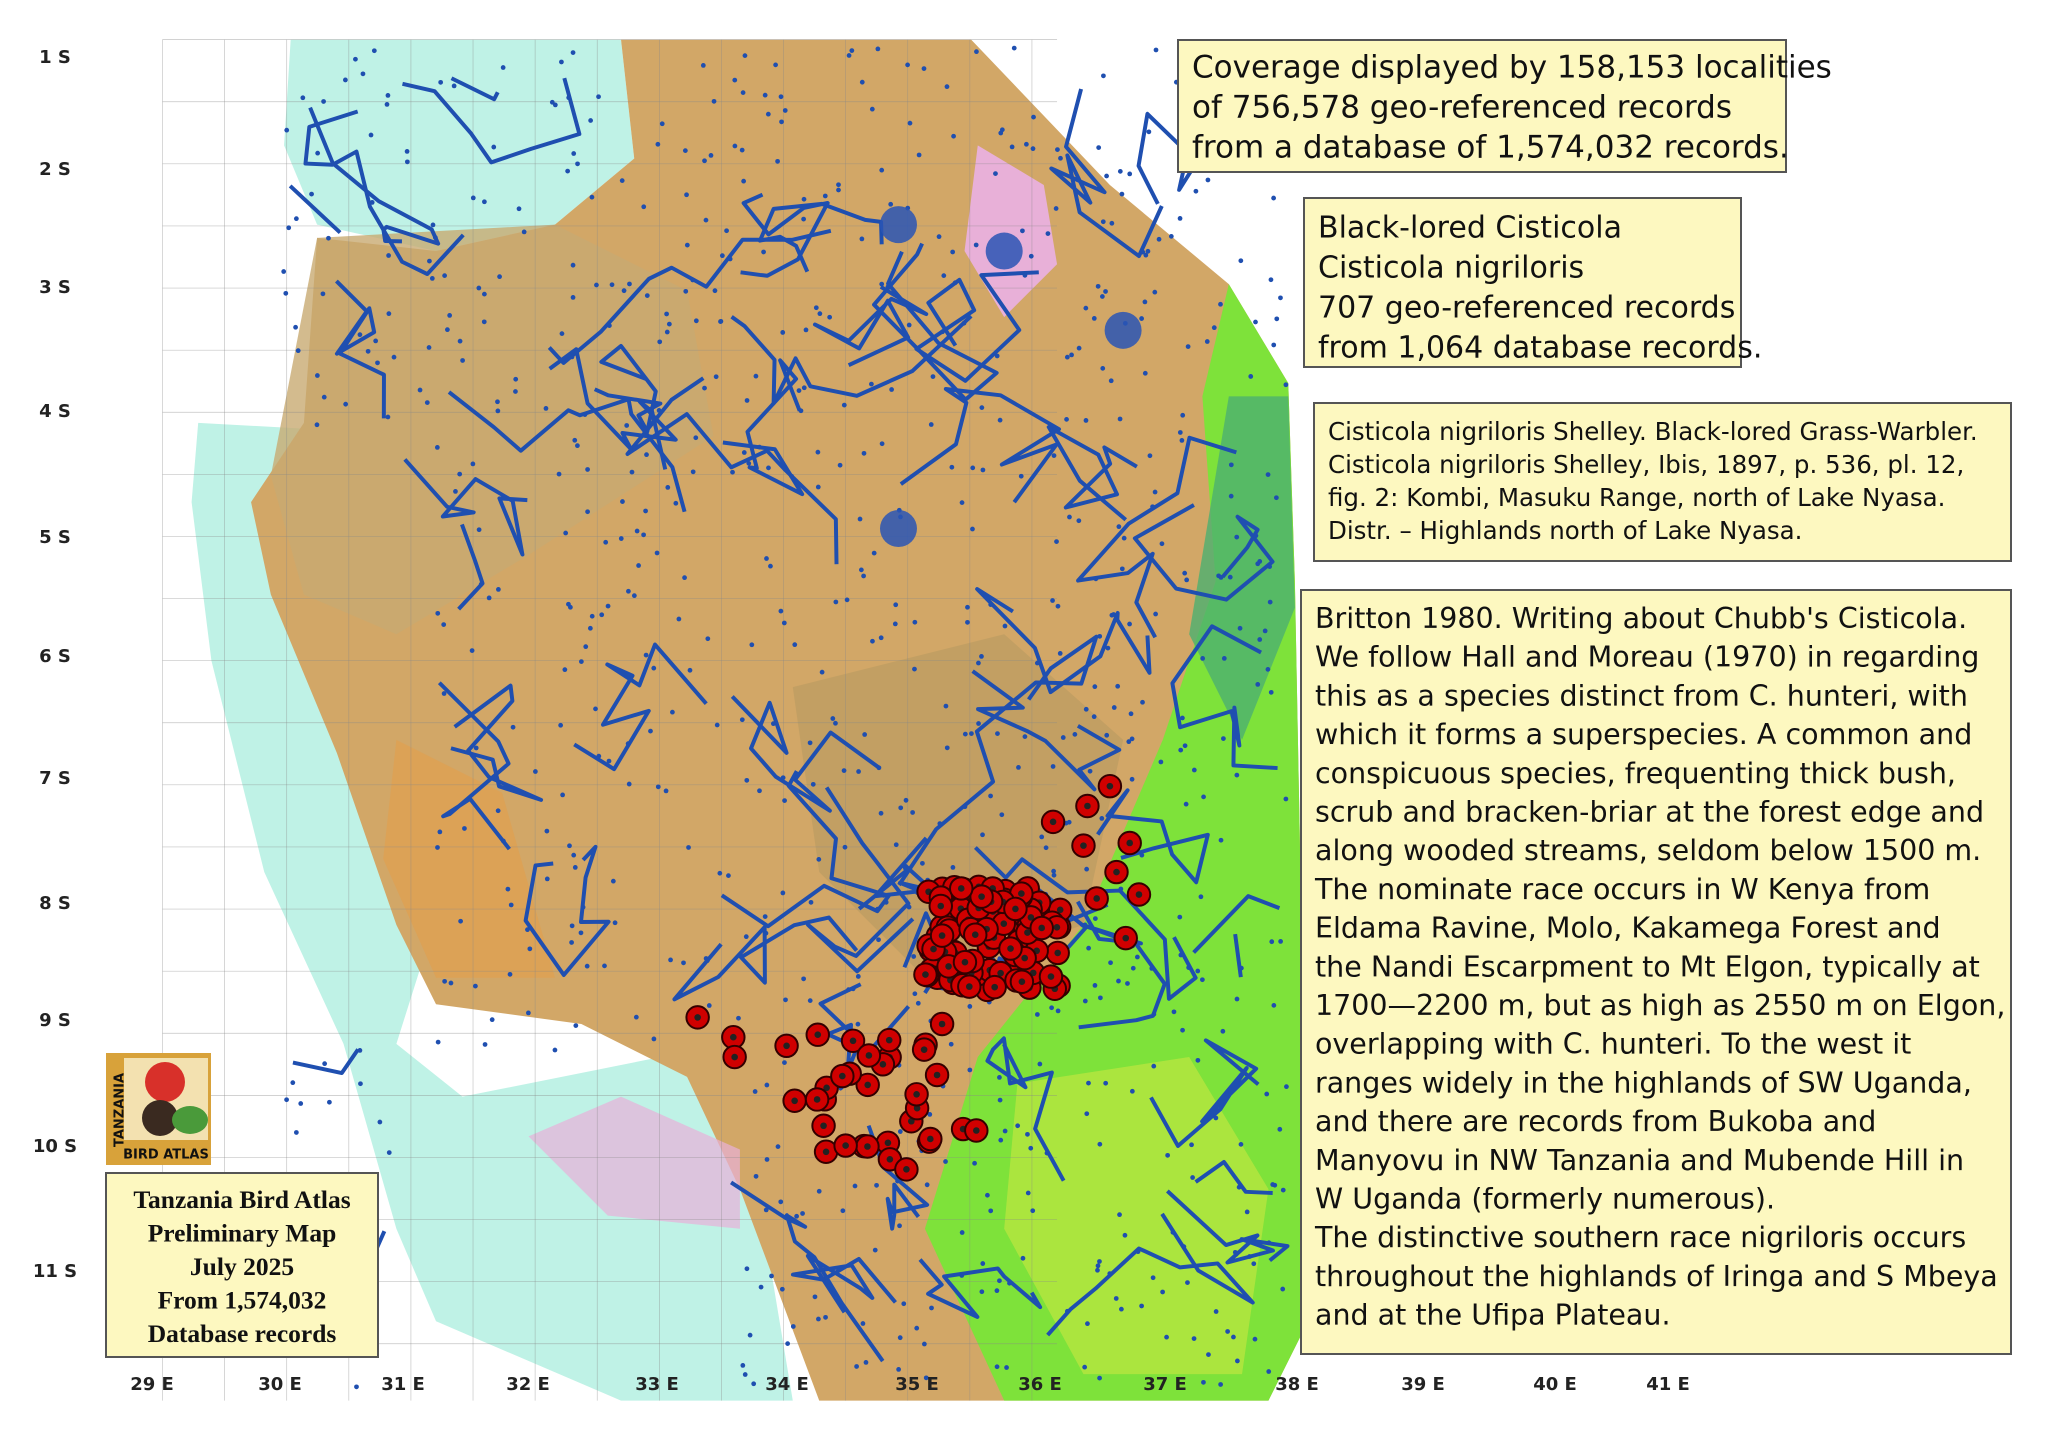  What do you see at coordinates (55, 778) in the screenshot?
I see `latitude-label: 7 S` at bounding box center [55, 778].